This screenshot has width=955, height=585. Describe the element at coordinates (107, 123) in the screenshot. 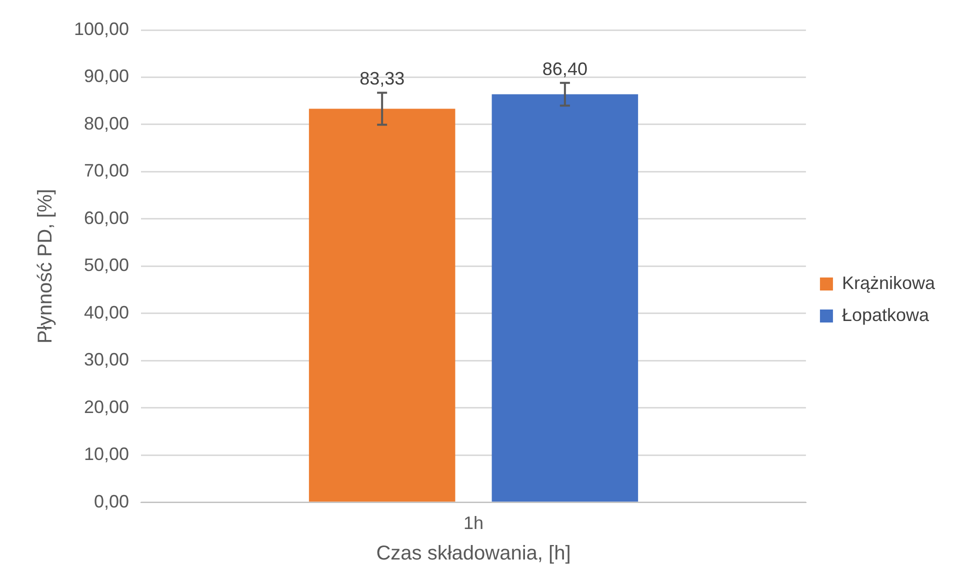

I see `y-tick-label: 80,00` at that location.